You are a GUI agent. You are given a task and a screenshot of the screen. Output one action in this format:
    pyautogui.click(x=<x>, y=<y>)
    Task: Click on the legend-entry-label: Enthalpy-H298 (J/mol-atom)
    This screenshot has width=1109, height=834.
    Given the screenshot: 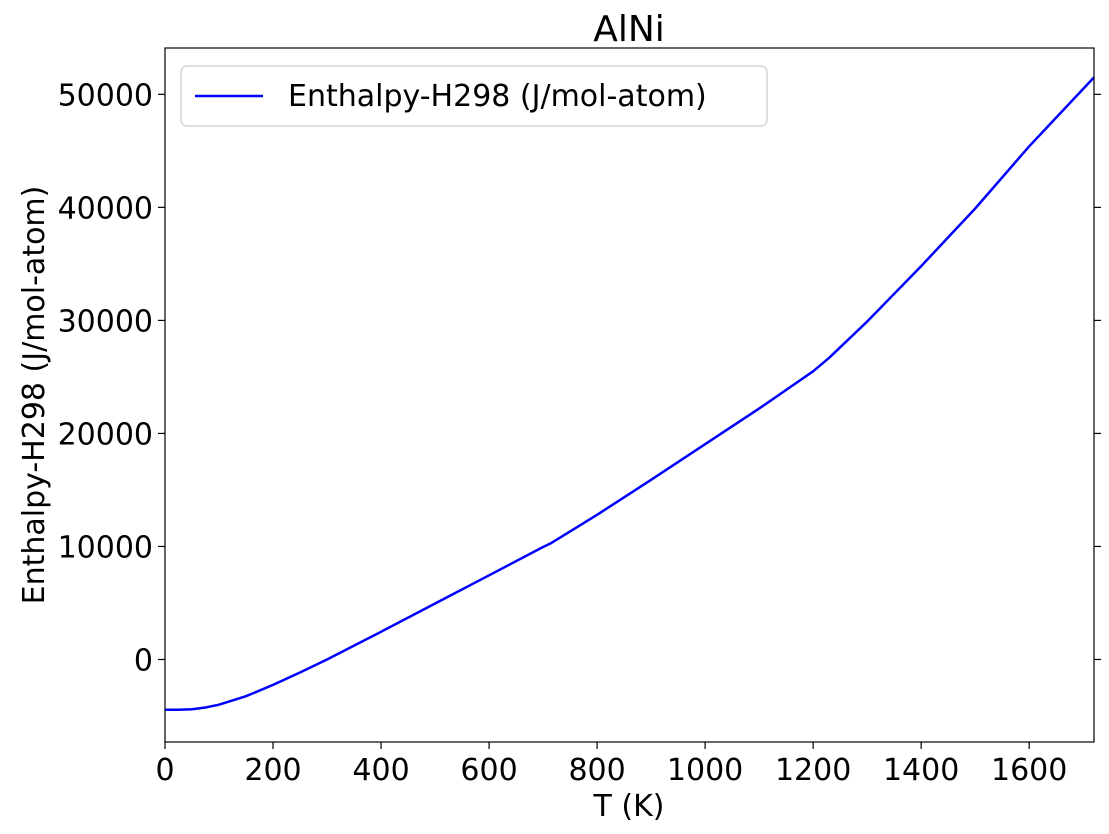 What is the action you would take?
    pyautogui.click(x=497, y=96)
    